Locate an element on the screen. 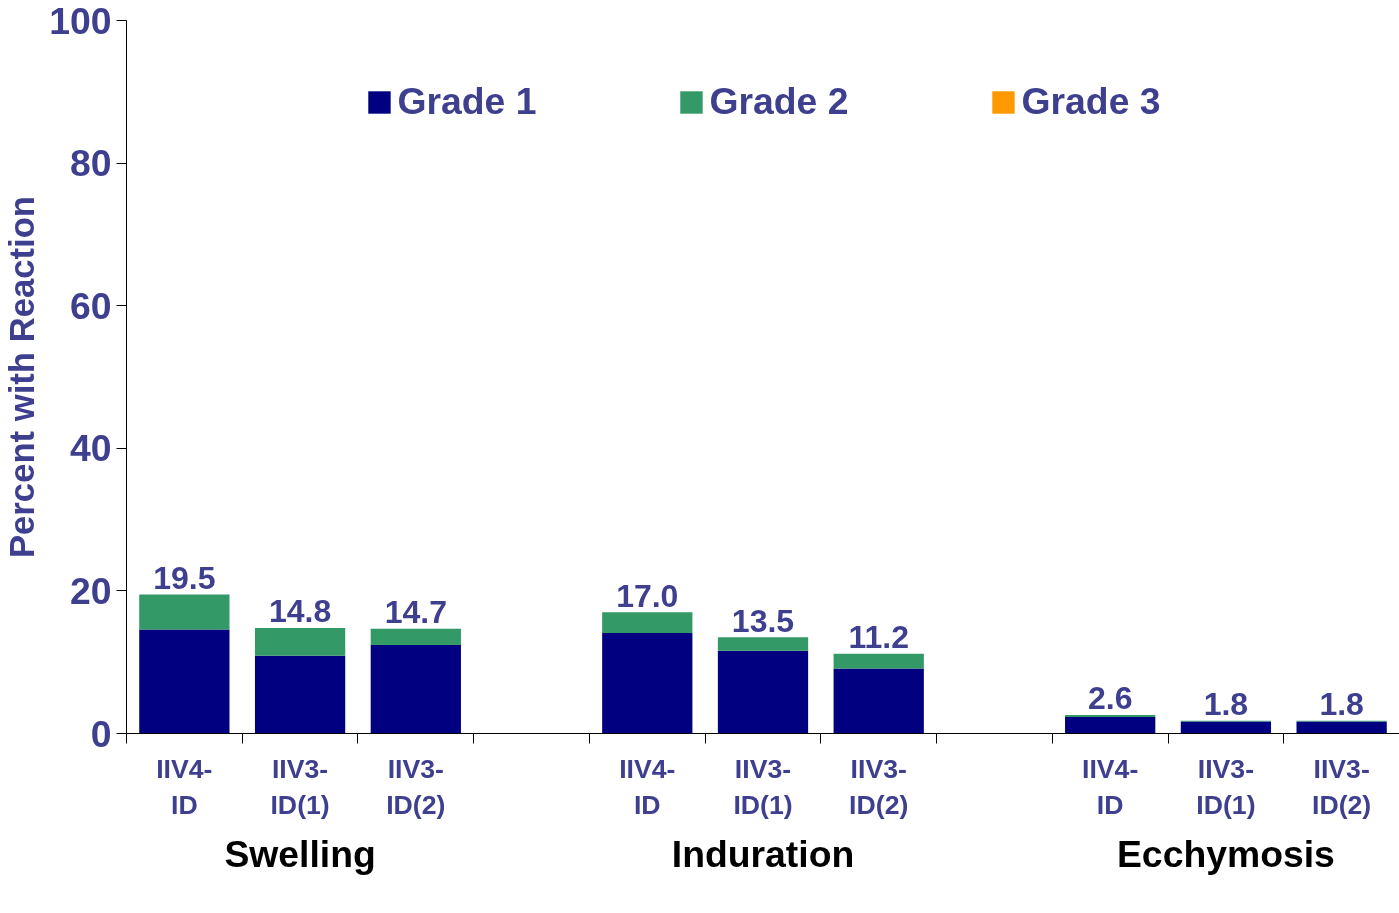 This screenshot has height=913, width=1399. legend-label: Grade 2 is located at coordinates (779, 101).